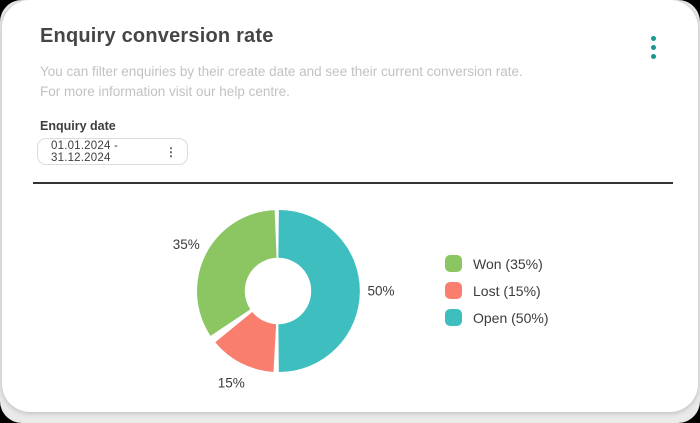  I want to click on legend-label: Won (35%), so click(508, 263).